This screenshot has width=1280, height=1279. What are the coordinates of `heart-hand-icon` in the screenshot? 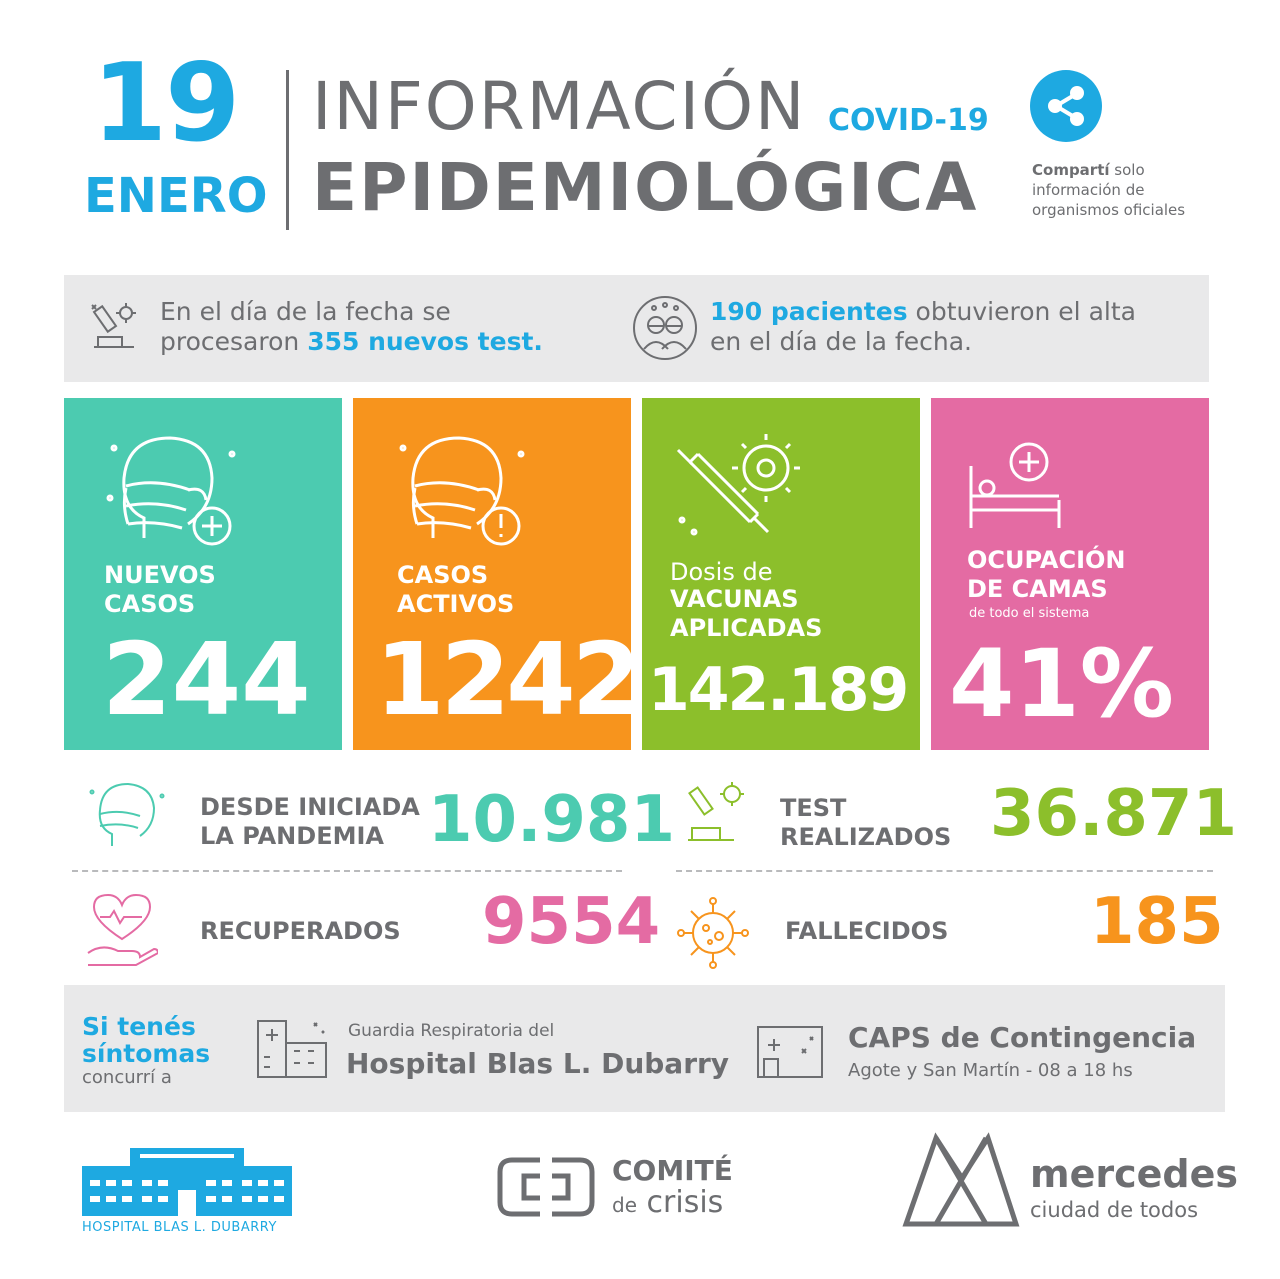 It's located at (123, 932).